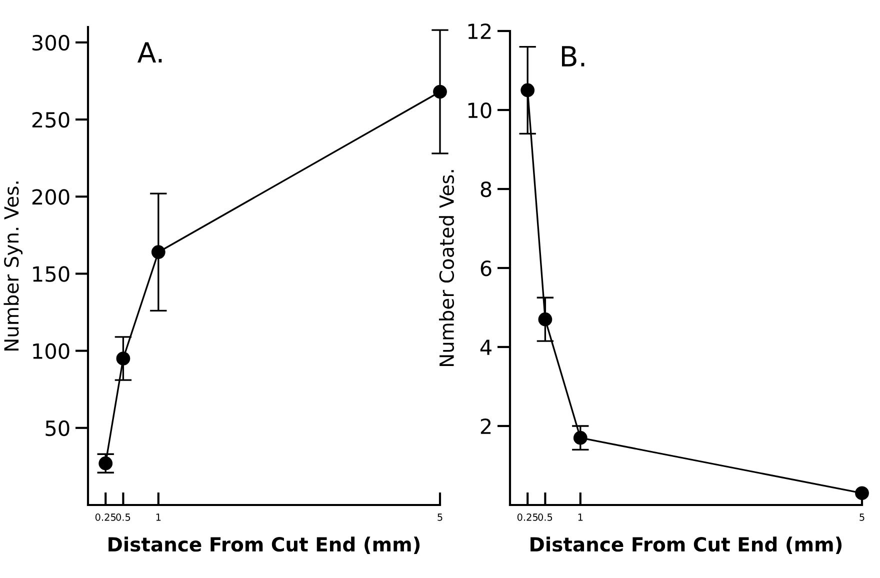 This screenshot has height=578, width=880. Describe the element at coordinates (573, 56) in the screenshot. I see `annotation: B.` at that location.